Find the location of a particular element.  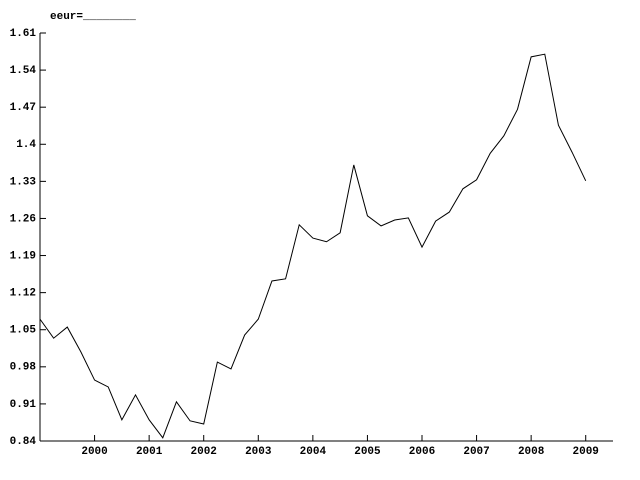

x-tick-label: 2008 is located at coordinates (531, 452).